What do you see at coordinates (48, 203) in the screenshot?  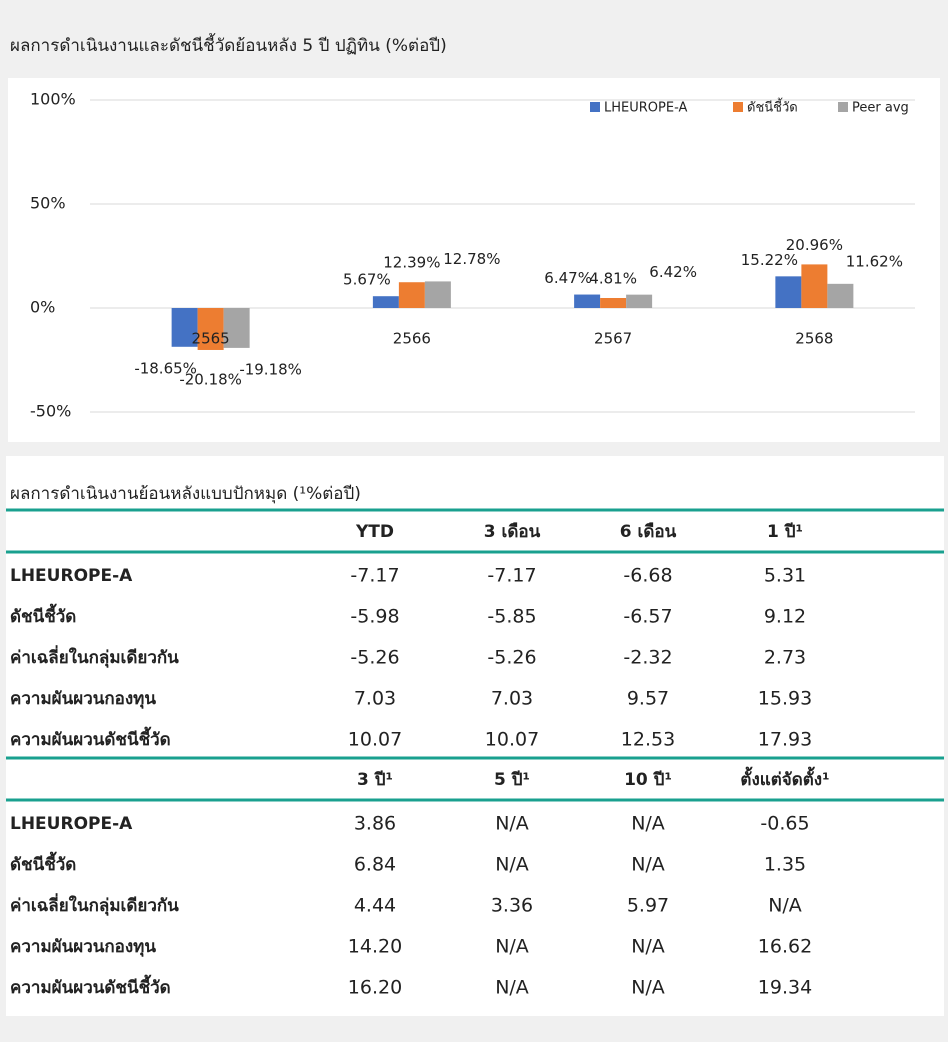 I see `y-tick-label: 50%` at bounding box center [48, 203].